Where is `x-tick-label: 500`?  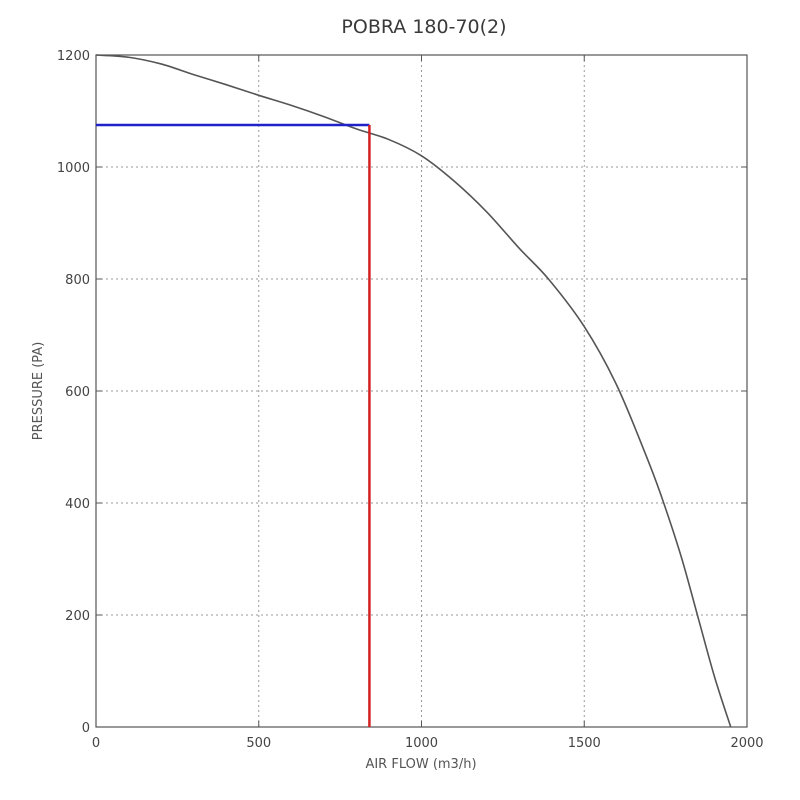 x-tick-label: 500 is located at coordinates (258, 743).